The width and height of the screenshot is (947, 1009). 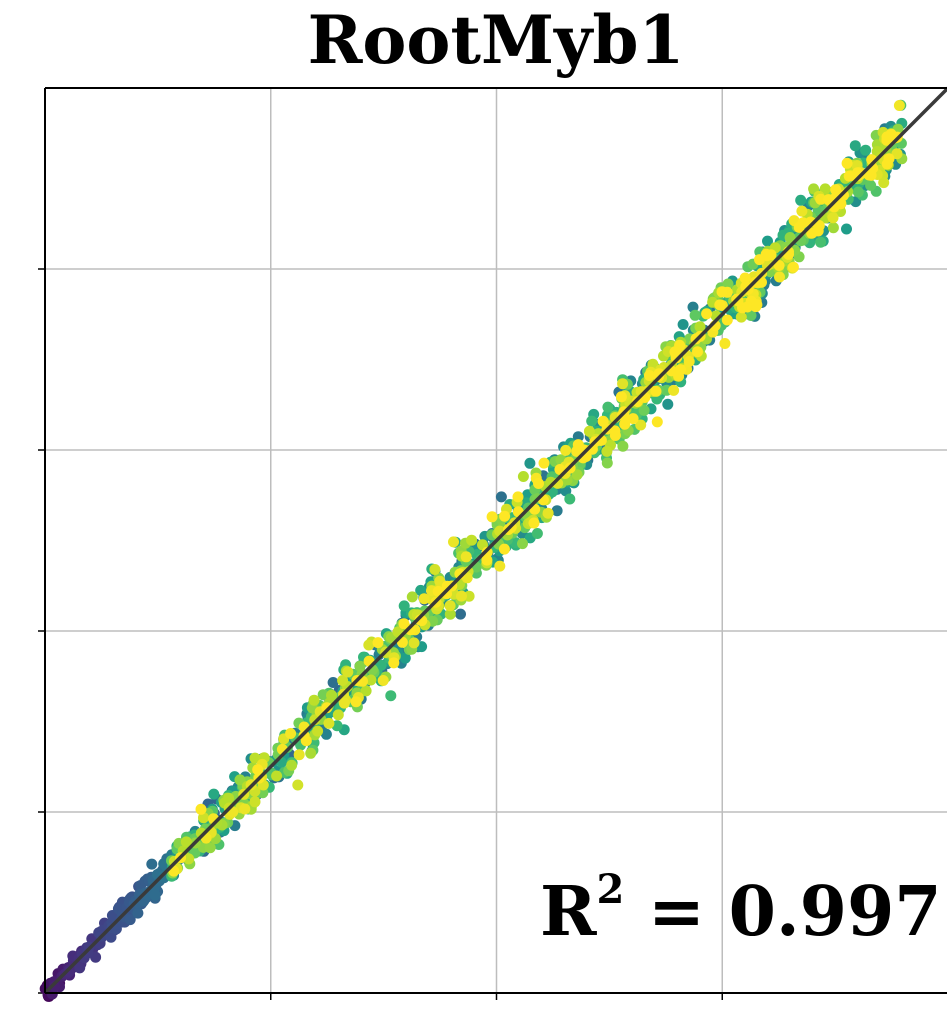 I want to click on chart-title: RootMyb1, so click(x=496, y=40).